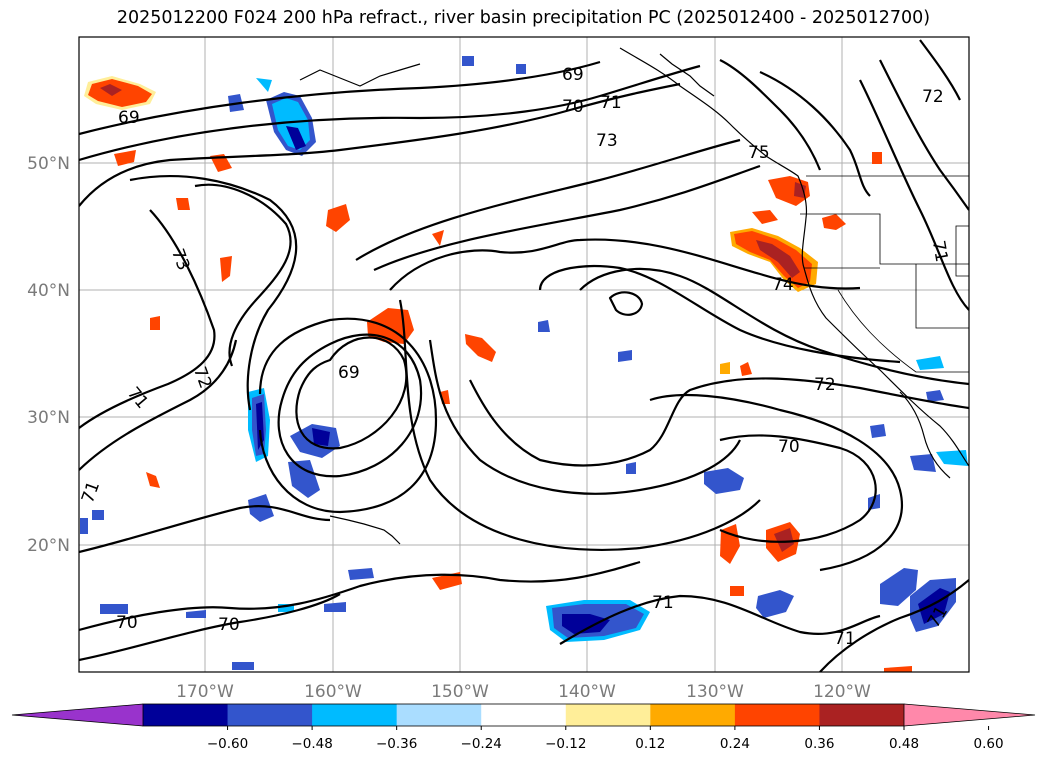 This screenshot has width=1047, height=765. Describe the element at coordinates (650, 744) in the screenshot. I see `colorbar-tick-label: 0.12` at that location.